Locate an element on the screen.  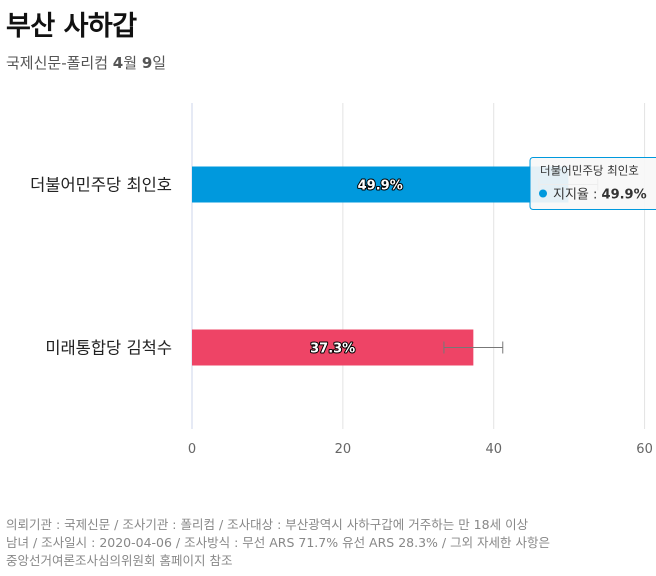
x-tick-label: 20 is located at coordinates (343, 449).